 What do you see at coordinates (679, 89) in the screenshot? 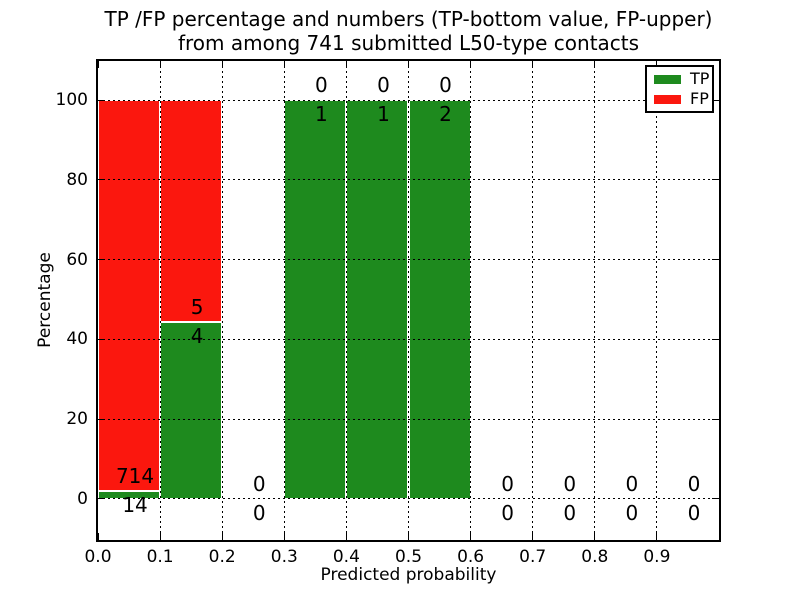
I see `legend: TP FP` at bounding box center [679, 89].